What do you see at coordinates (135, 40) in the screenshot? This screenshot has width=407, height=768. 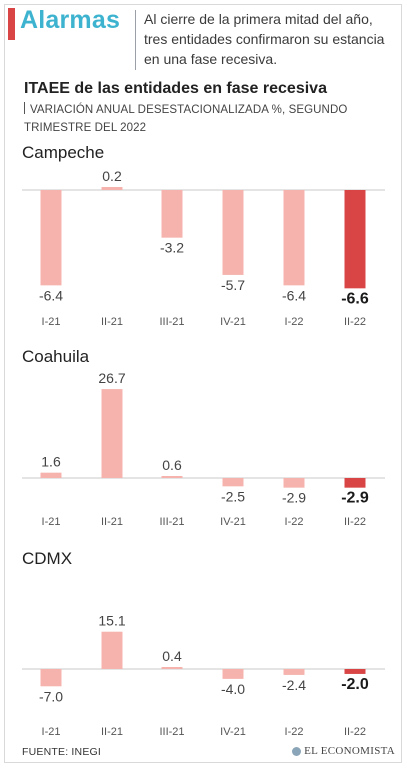 I see `header-divider` at bounding box center [135, 40].